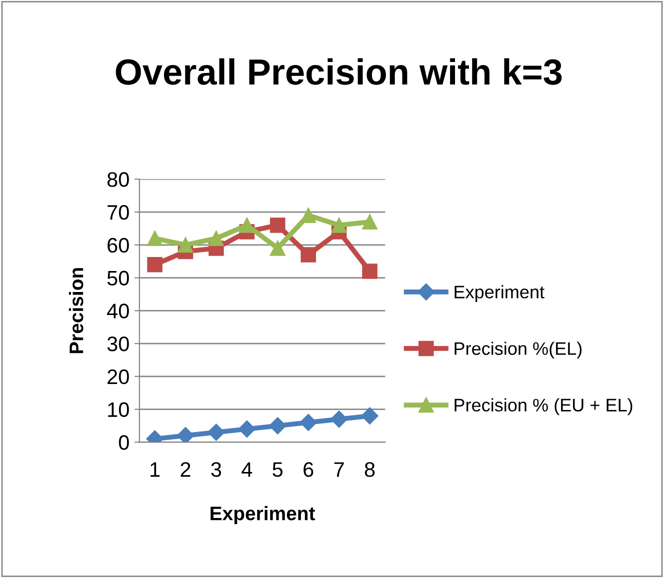 The image size is (664, 578). I want to click on y-tick-label: 0, so click(123, 442).